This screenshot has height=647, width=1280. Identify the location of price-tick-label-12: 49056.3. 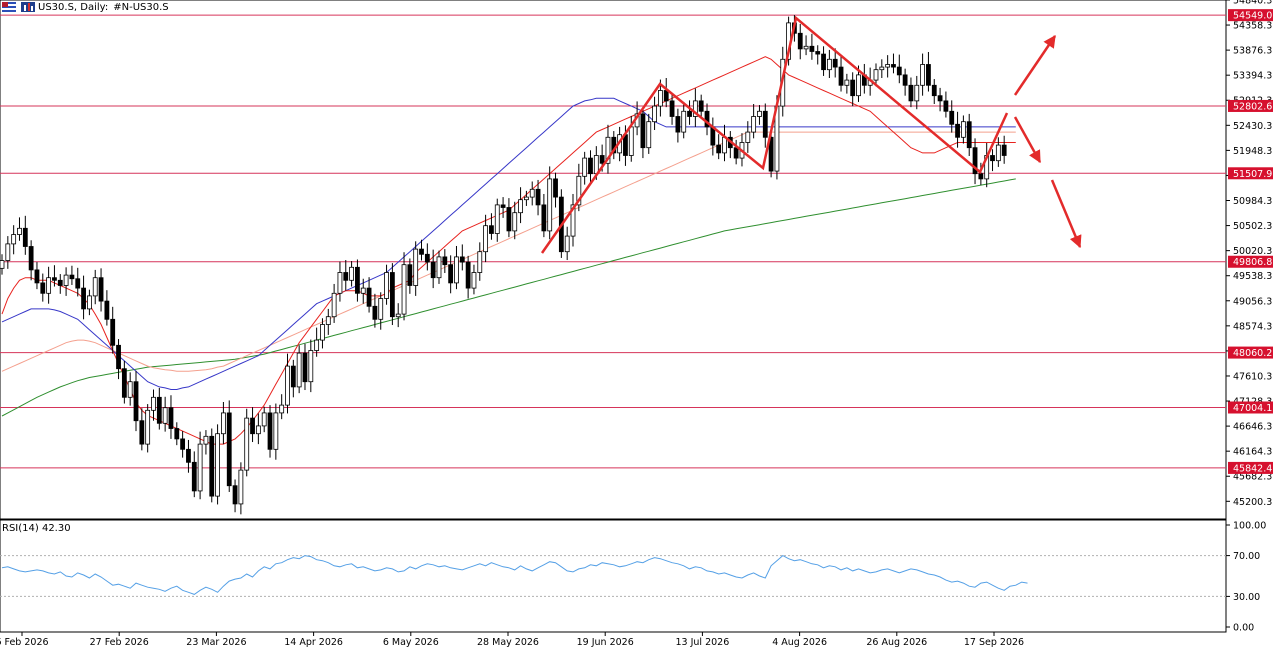
(1252, 301).